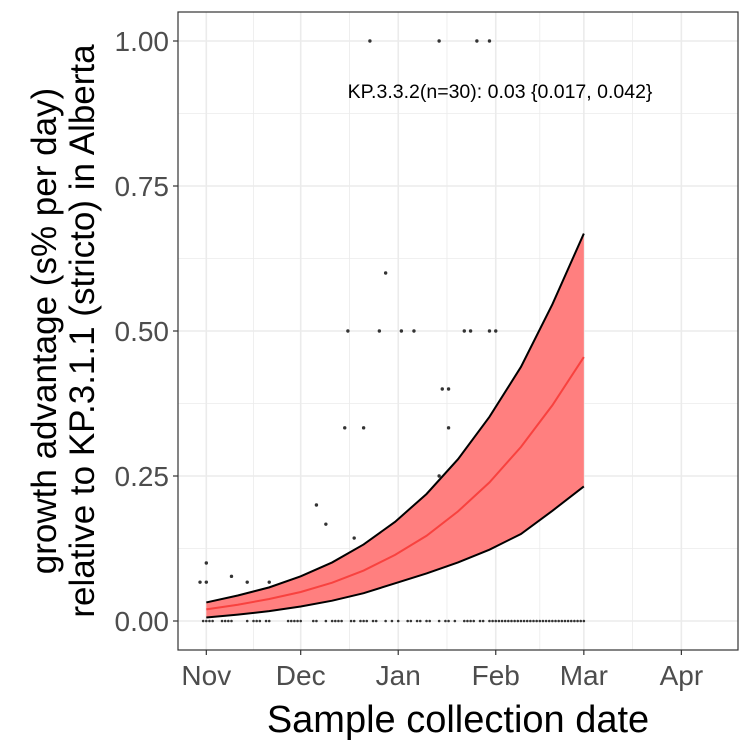 Image resolution: width=750 pixels, height=750 pixels. I want to click on x-tick-label: Nov, so click(206, 675).